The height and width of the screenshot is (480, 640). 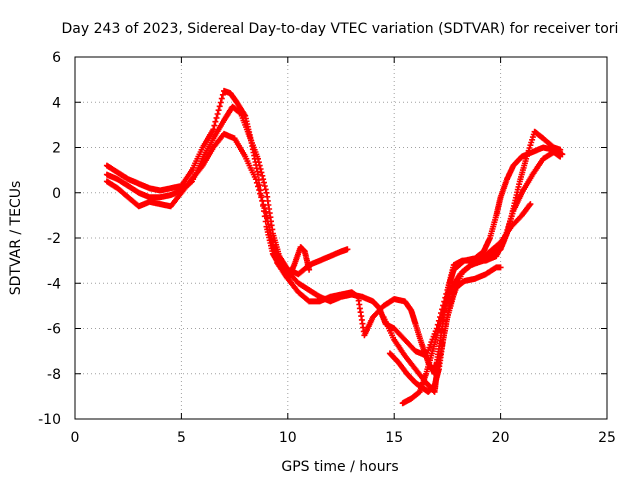 I want to click on y-tick-label: 4, so click(x=56, y=103).